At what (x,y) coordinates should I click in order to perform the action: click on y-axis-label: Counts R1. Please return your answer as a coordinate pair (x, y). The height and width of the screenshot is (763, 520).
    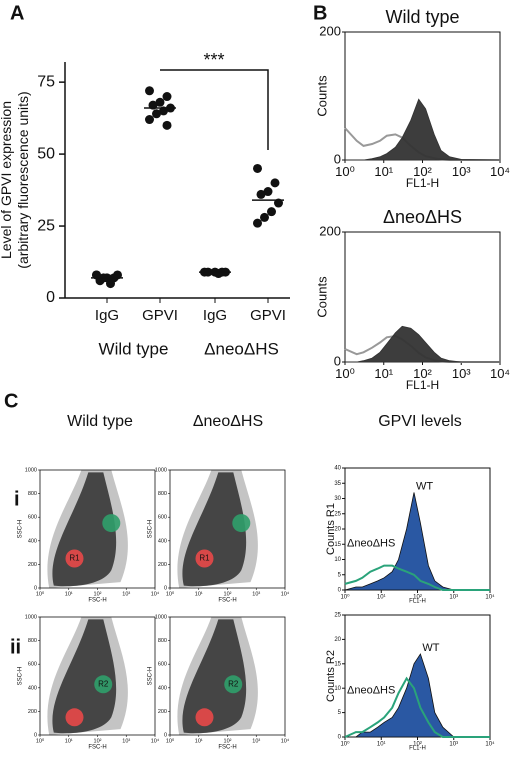
    Looking at the image, I should click on (331, 529).